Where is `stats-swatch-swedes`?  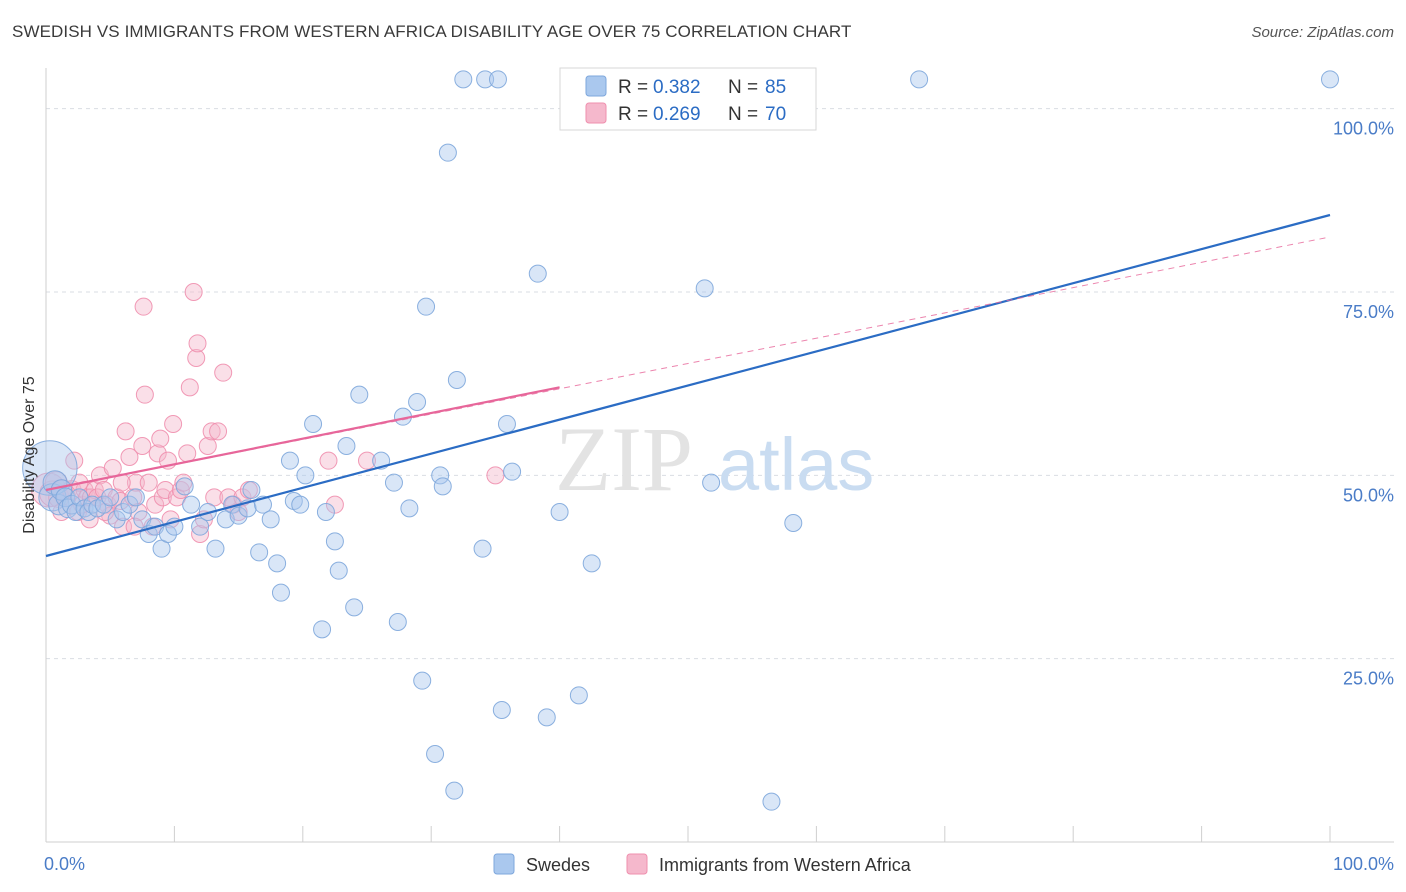 stats-swatch-swedes is located at coordinates (596, 86).